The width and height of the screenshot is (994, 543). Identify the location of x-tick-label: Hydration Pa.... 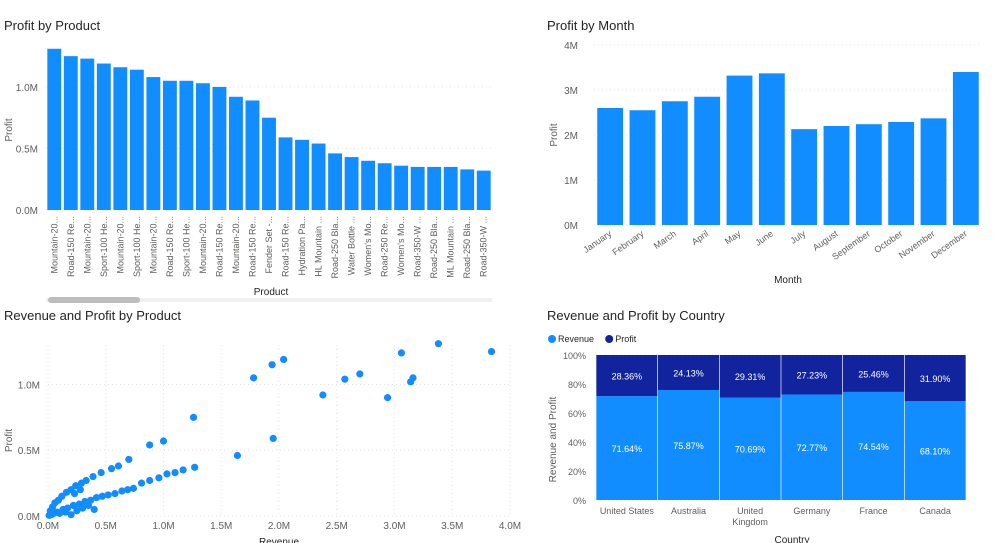
(302, 246).